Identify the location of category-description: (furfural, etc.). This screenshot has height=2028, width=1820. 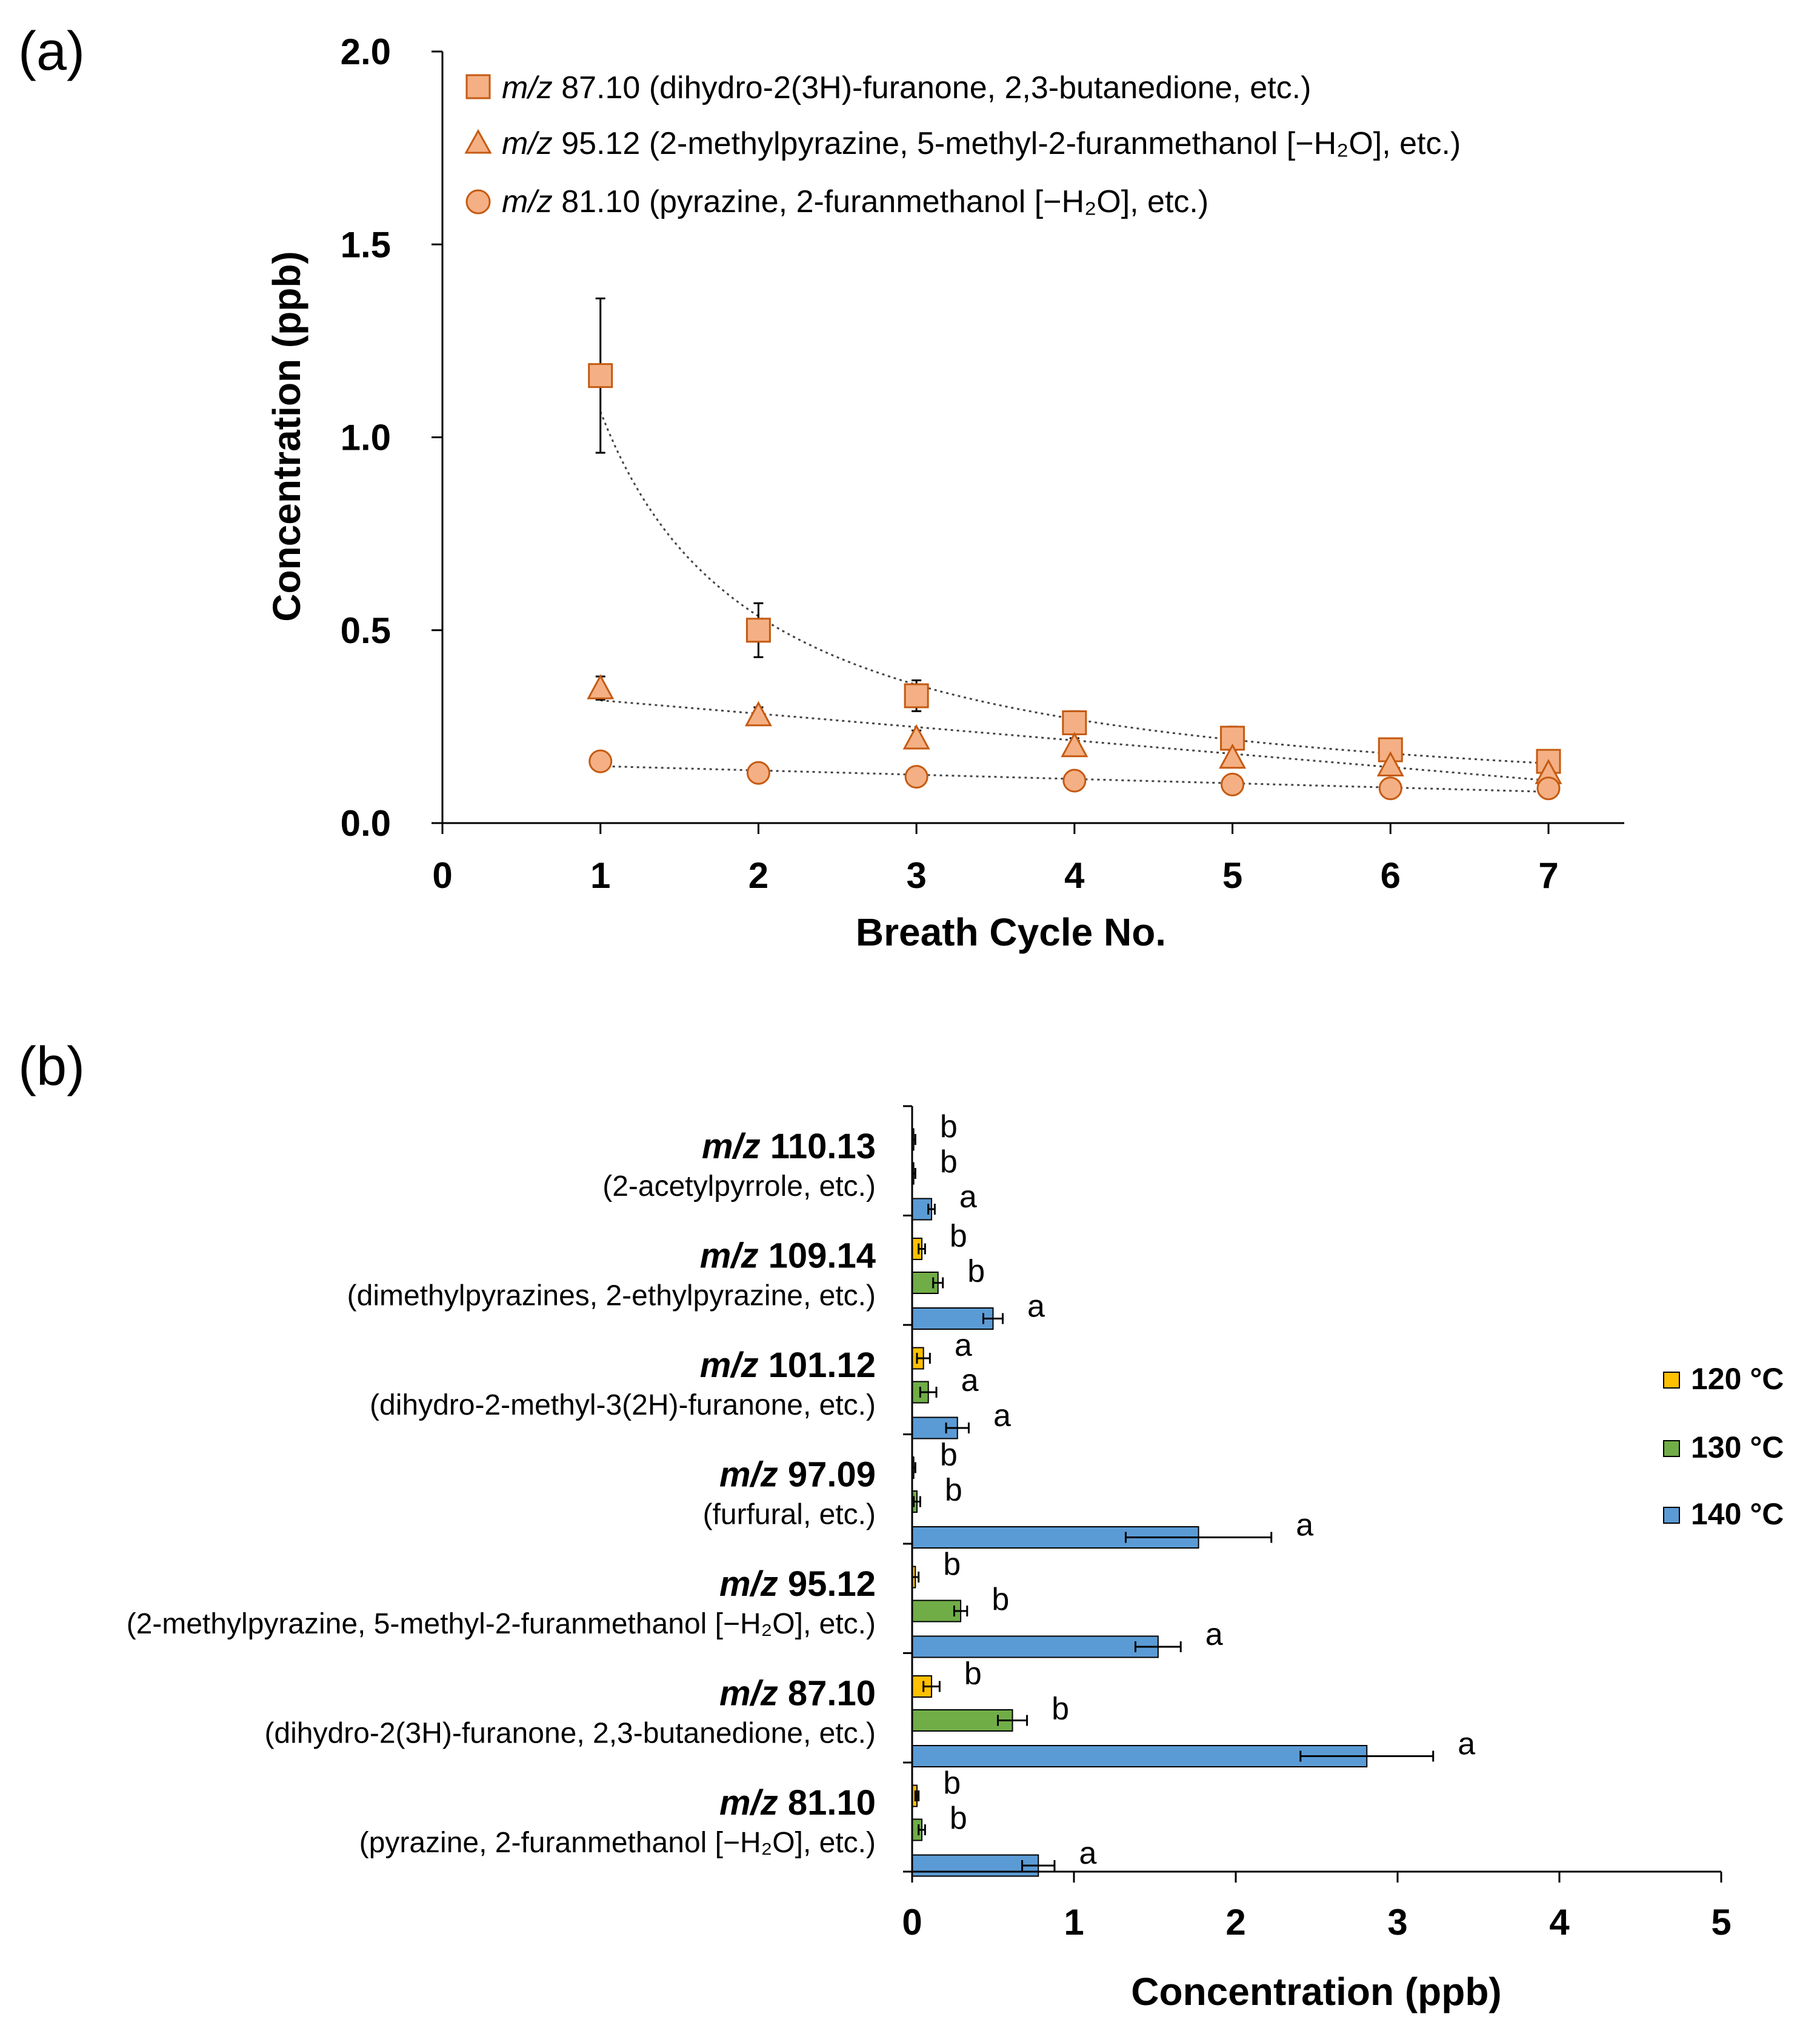
(789, 1515).